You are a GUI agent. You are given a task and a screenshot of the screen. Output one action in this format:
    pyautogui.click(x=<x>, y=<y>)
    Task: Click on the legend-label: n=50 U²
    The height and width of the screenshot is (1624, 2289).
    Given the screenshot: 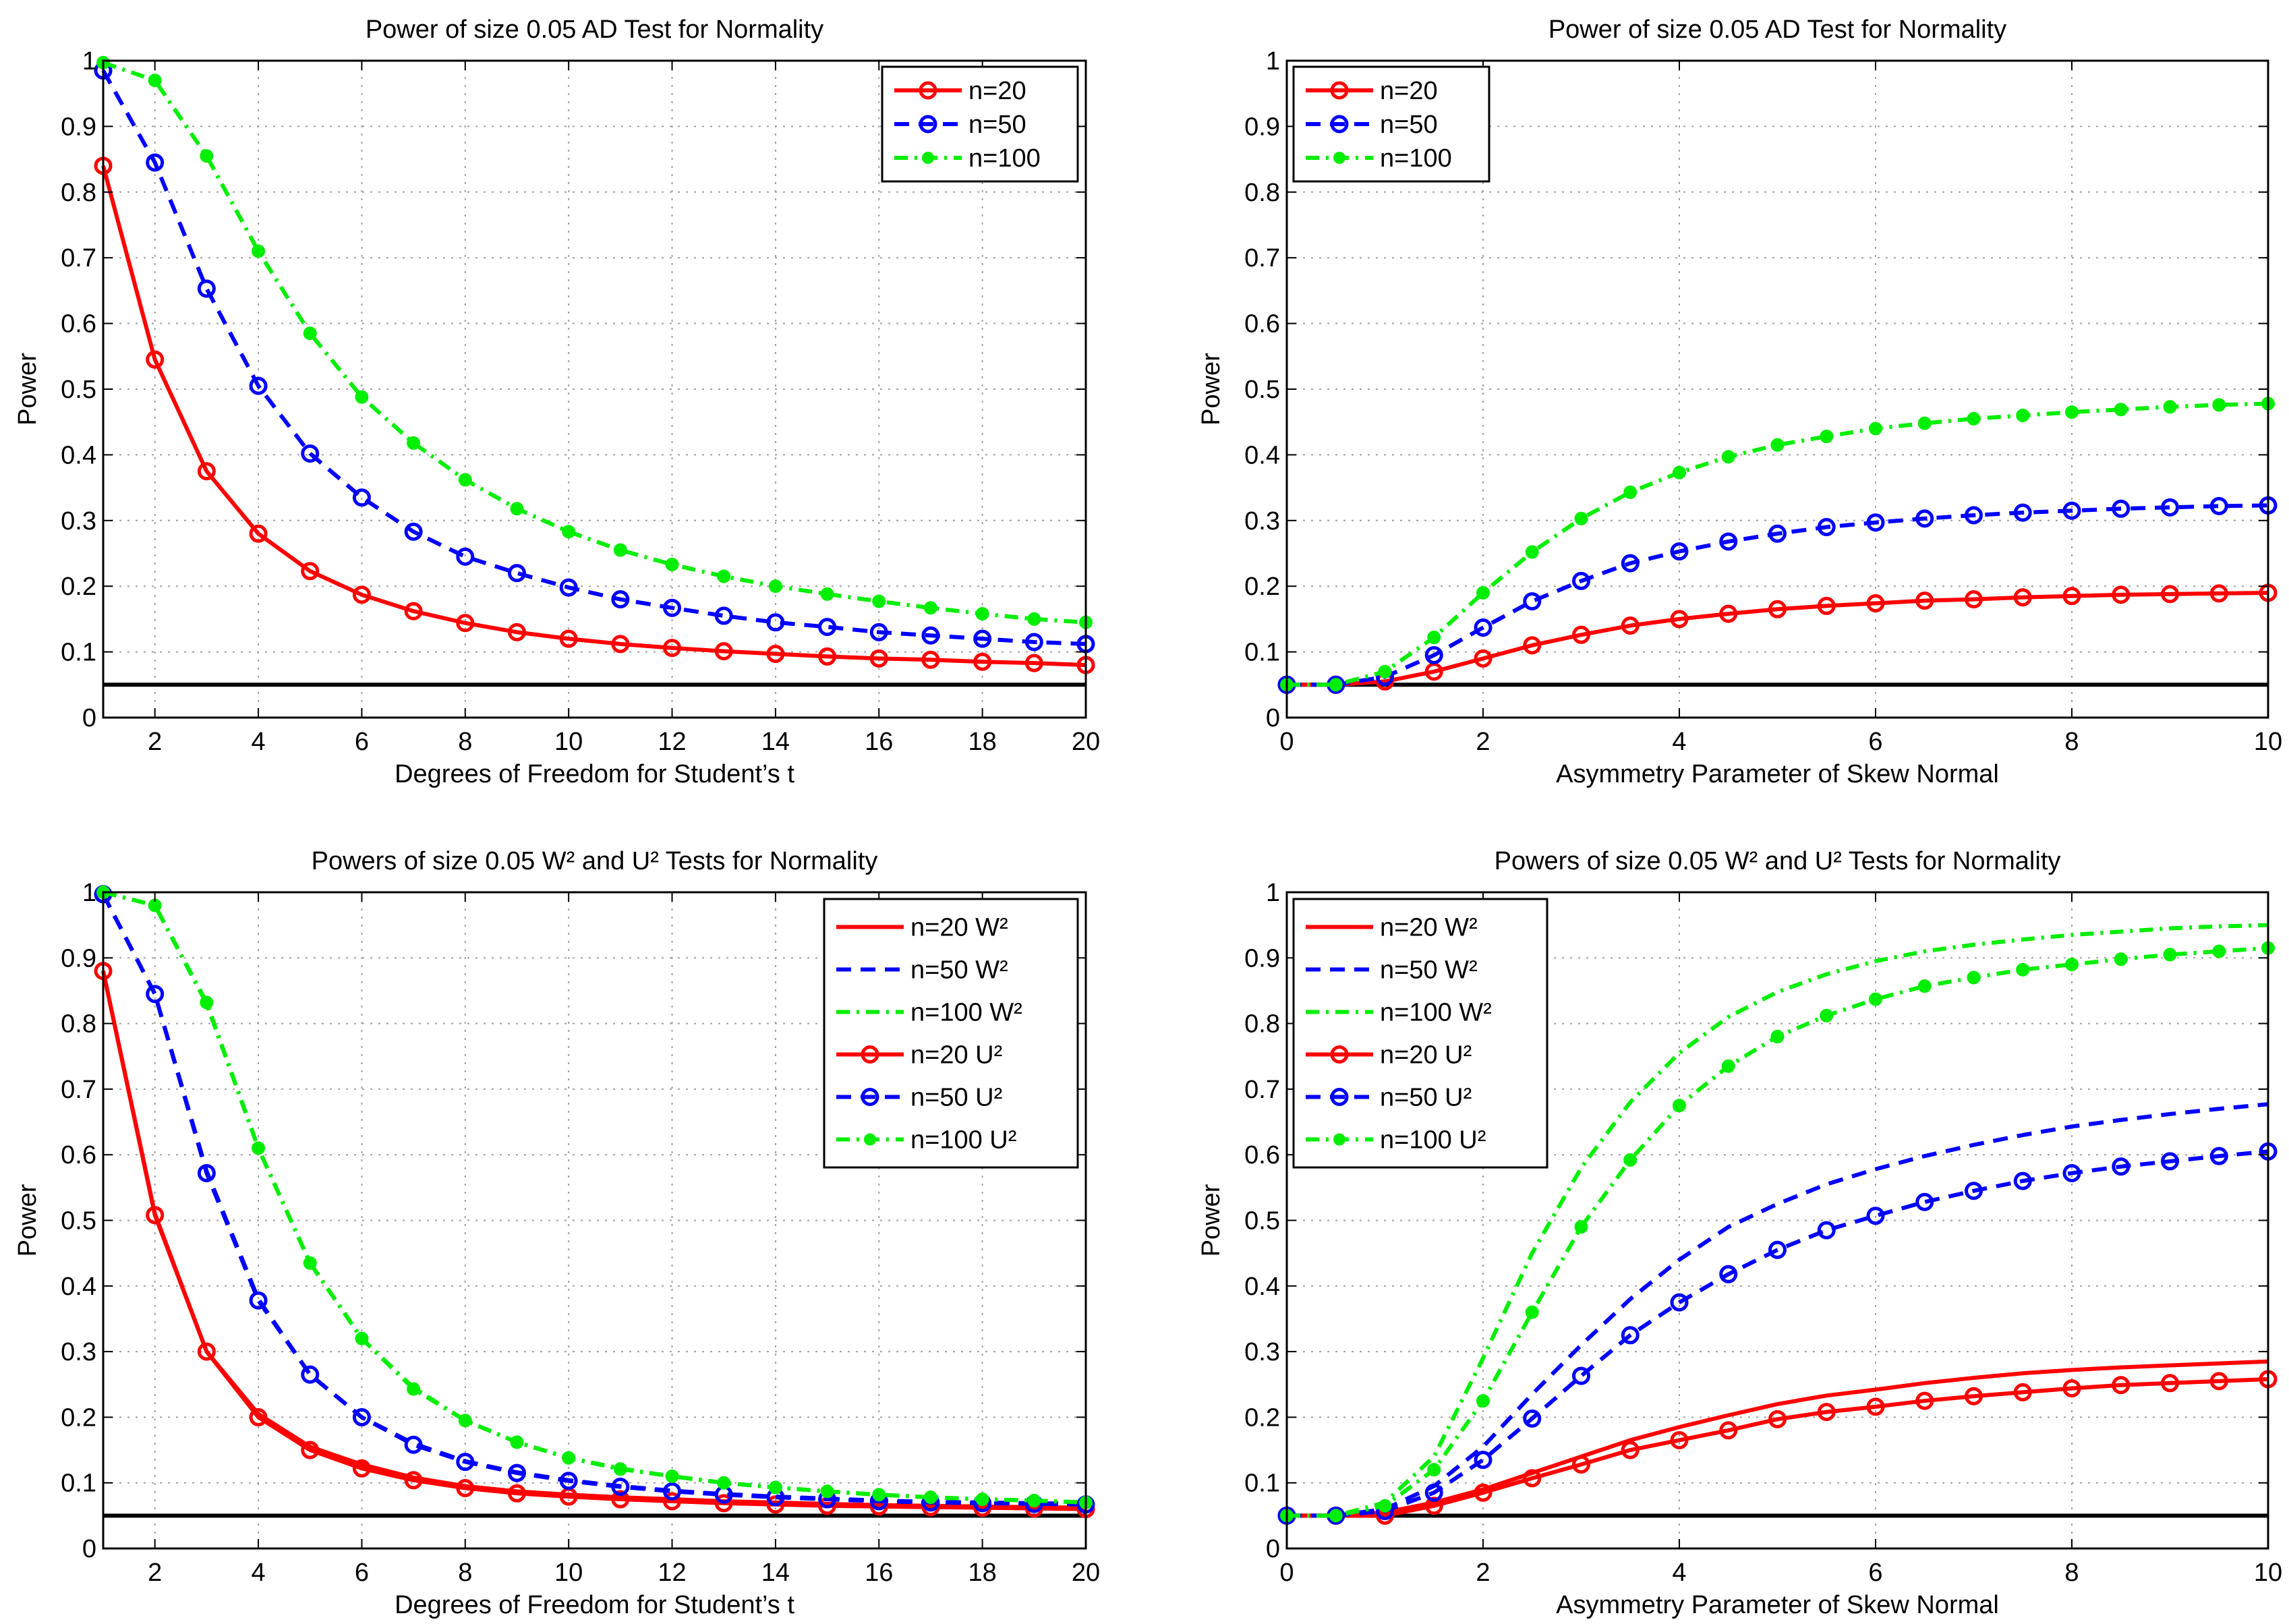 What is the action you would take?
    pyautogui.click(x=1426, y=1098)
    